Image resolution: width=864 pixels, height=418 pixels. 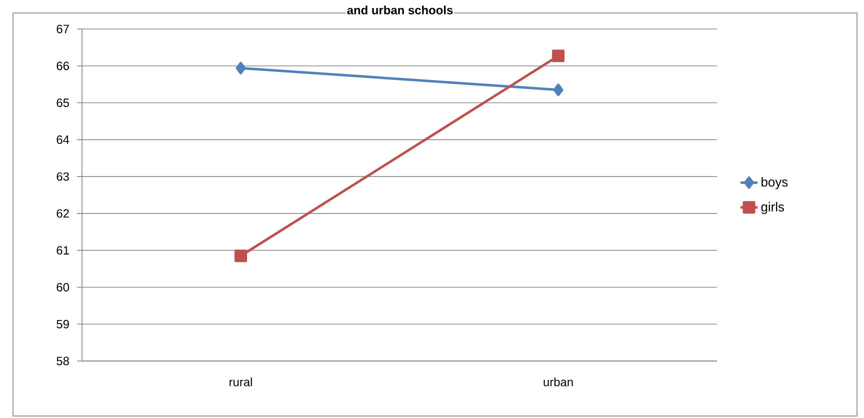 I want to click on y-tick-label: 65, so click(x=62, y=102).